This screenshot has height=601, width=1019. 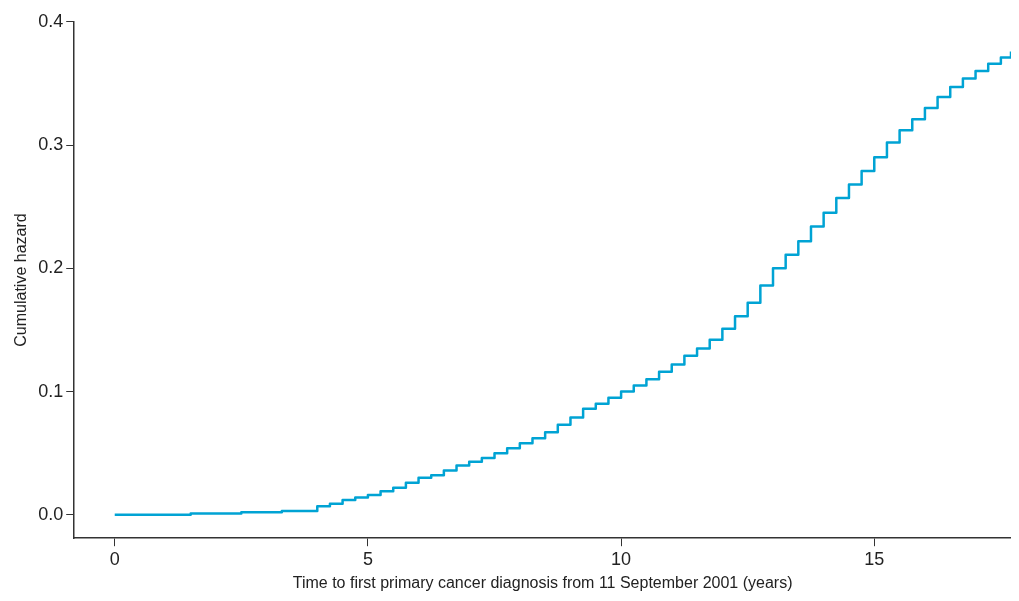 I want to click on x-tick-label: 10, so click(x=621, y=558).